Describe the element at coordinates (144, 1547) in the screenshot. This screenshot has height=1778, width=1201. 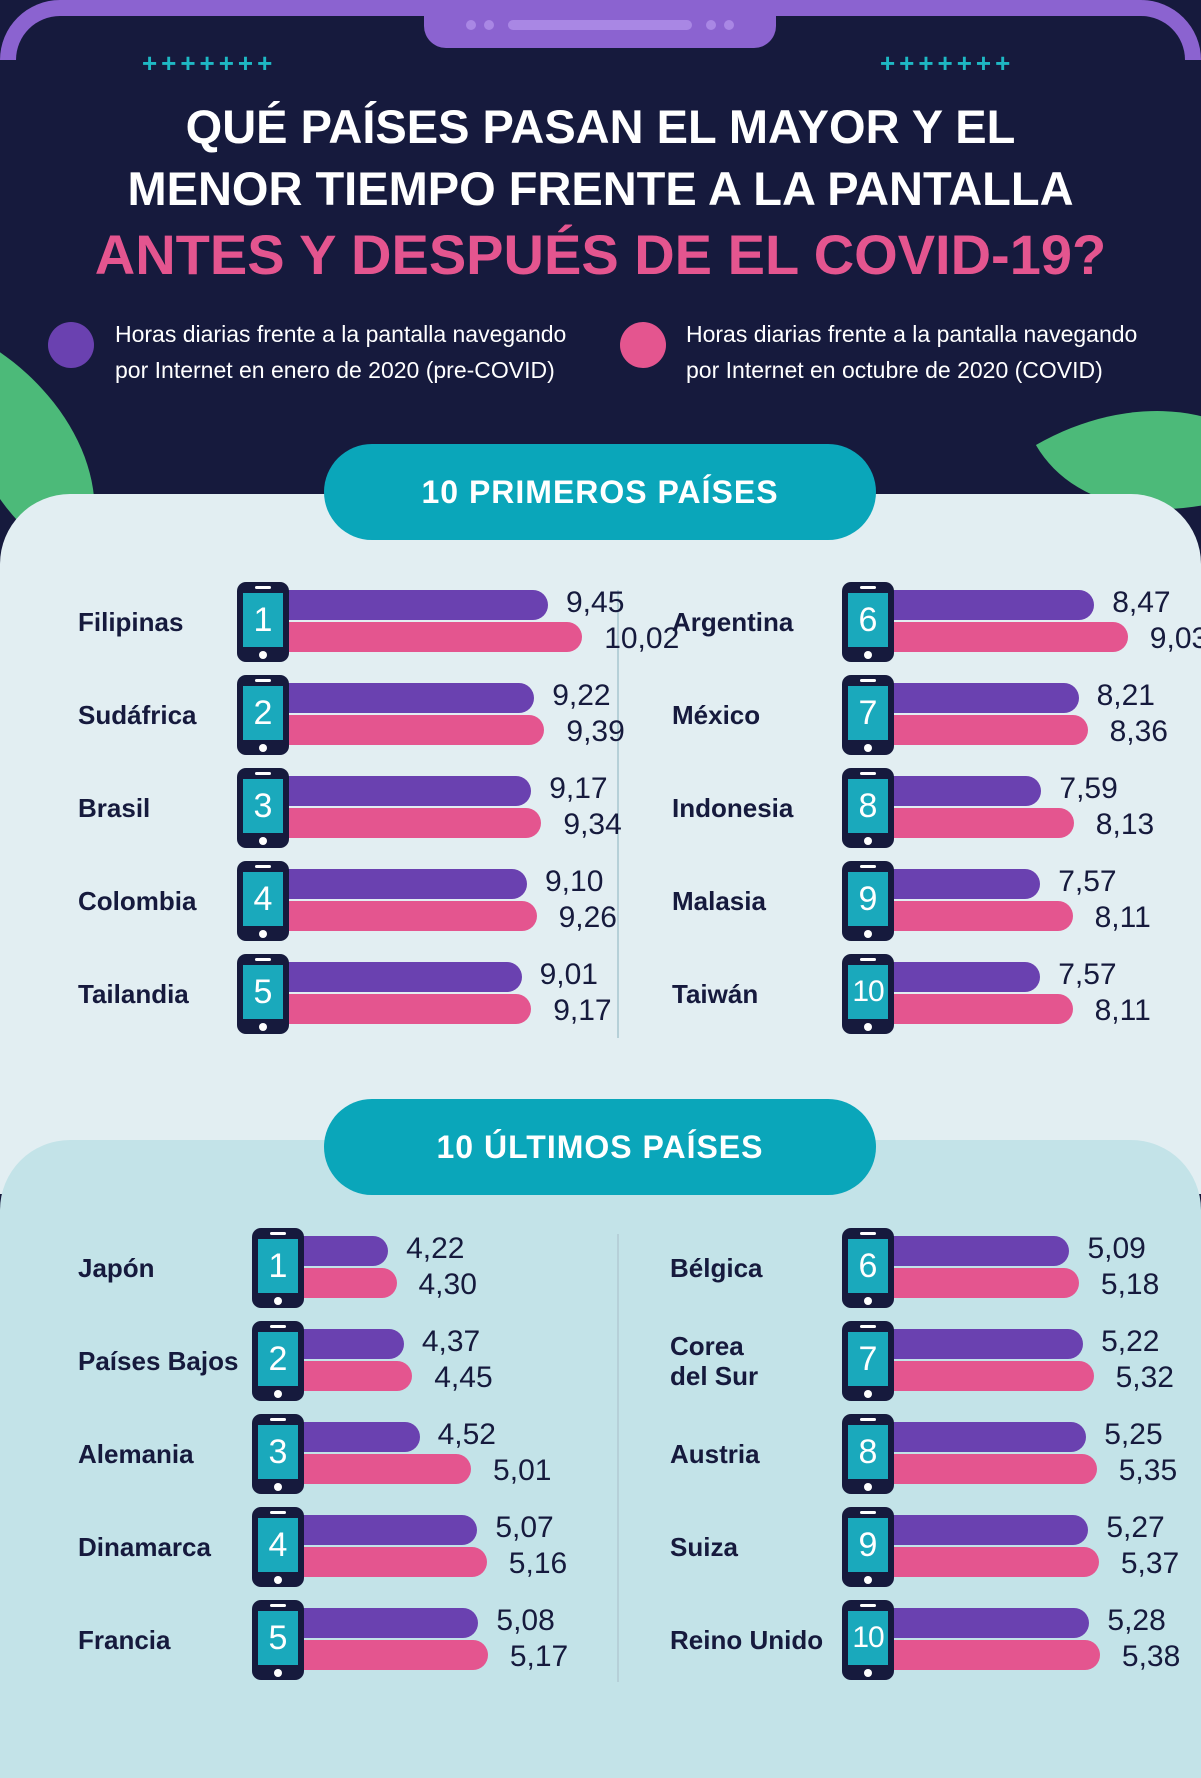
I see `country-label: Dinamarca` at that location.